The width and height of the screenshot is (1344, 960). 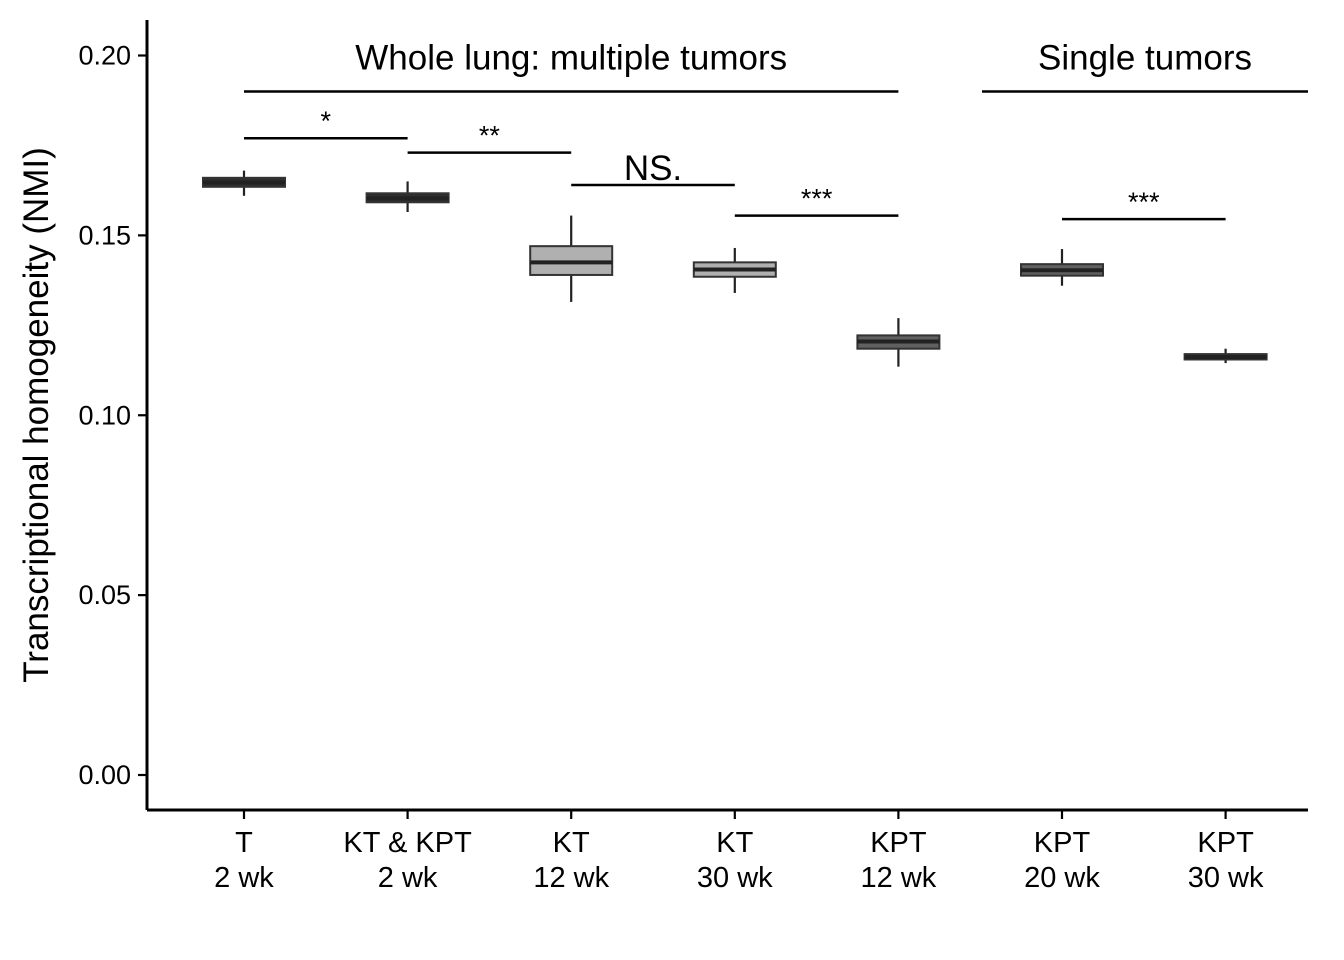 I want to click on y-tick-label: 0.10, so click(x=104, y=415).